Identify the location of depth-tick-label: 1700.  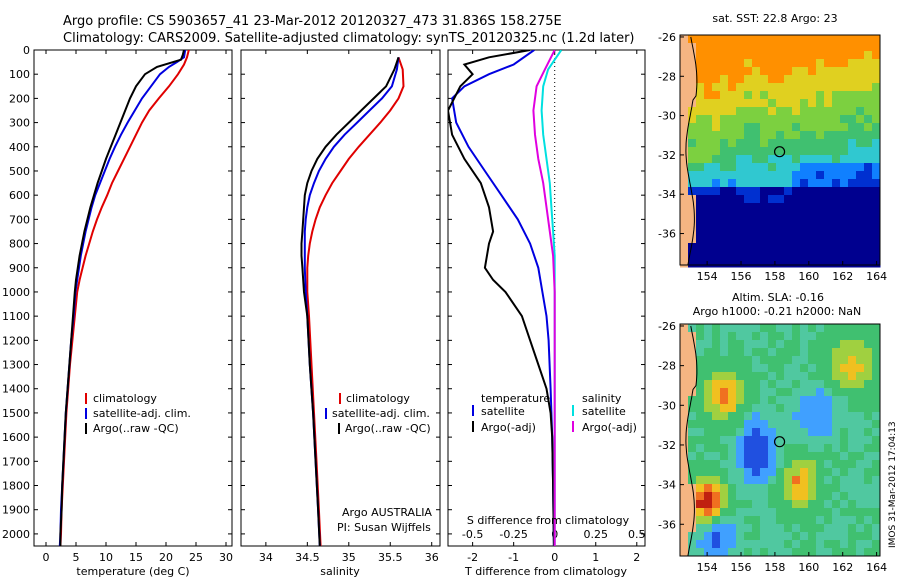
(16, 461).